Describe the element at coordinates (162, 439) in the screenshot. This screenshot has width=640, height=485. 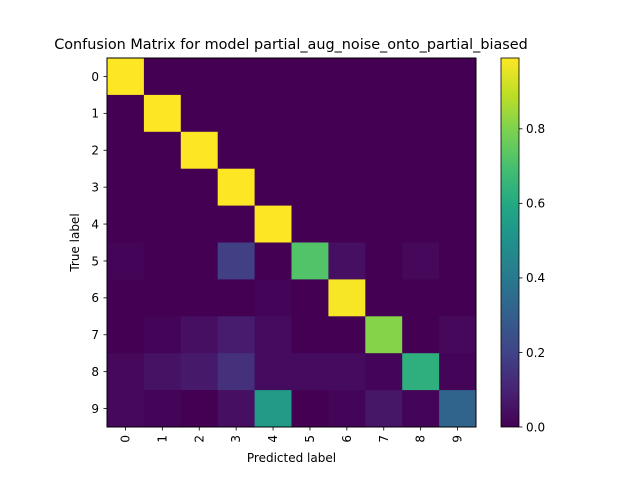
I see `x-tick-label: 1` at that location.